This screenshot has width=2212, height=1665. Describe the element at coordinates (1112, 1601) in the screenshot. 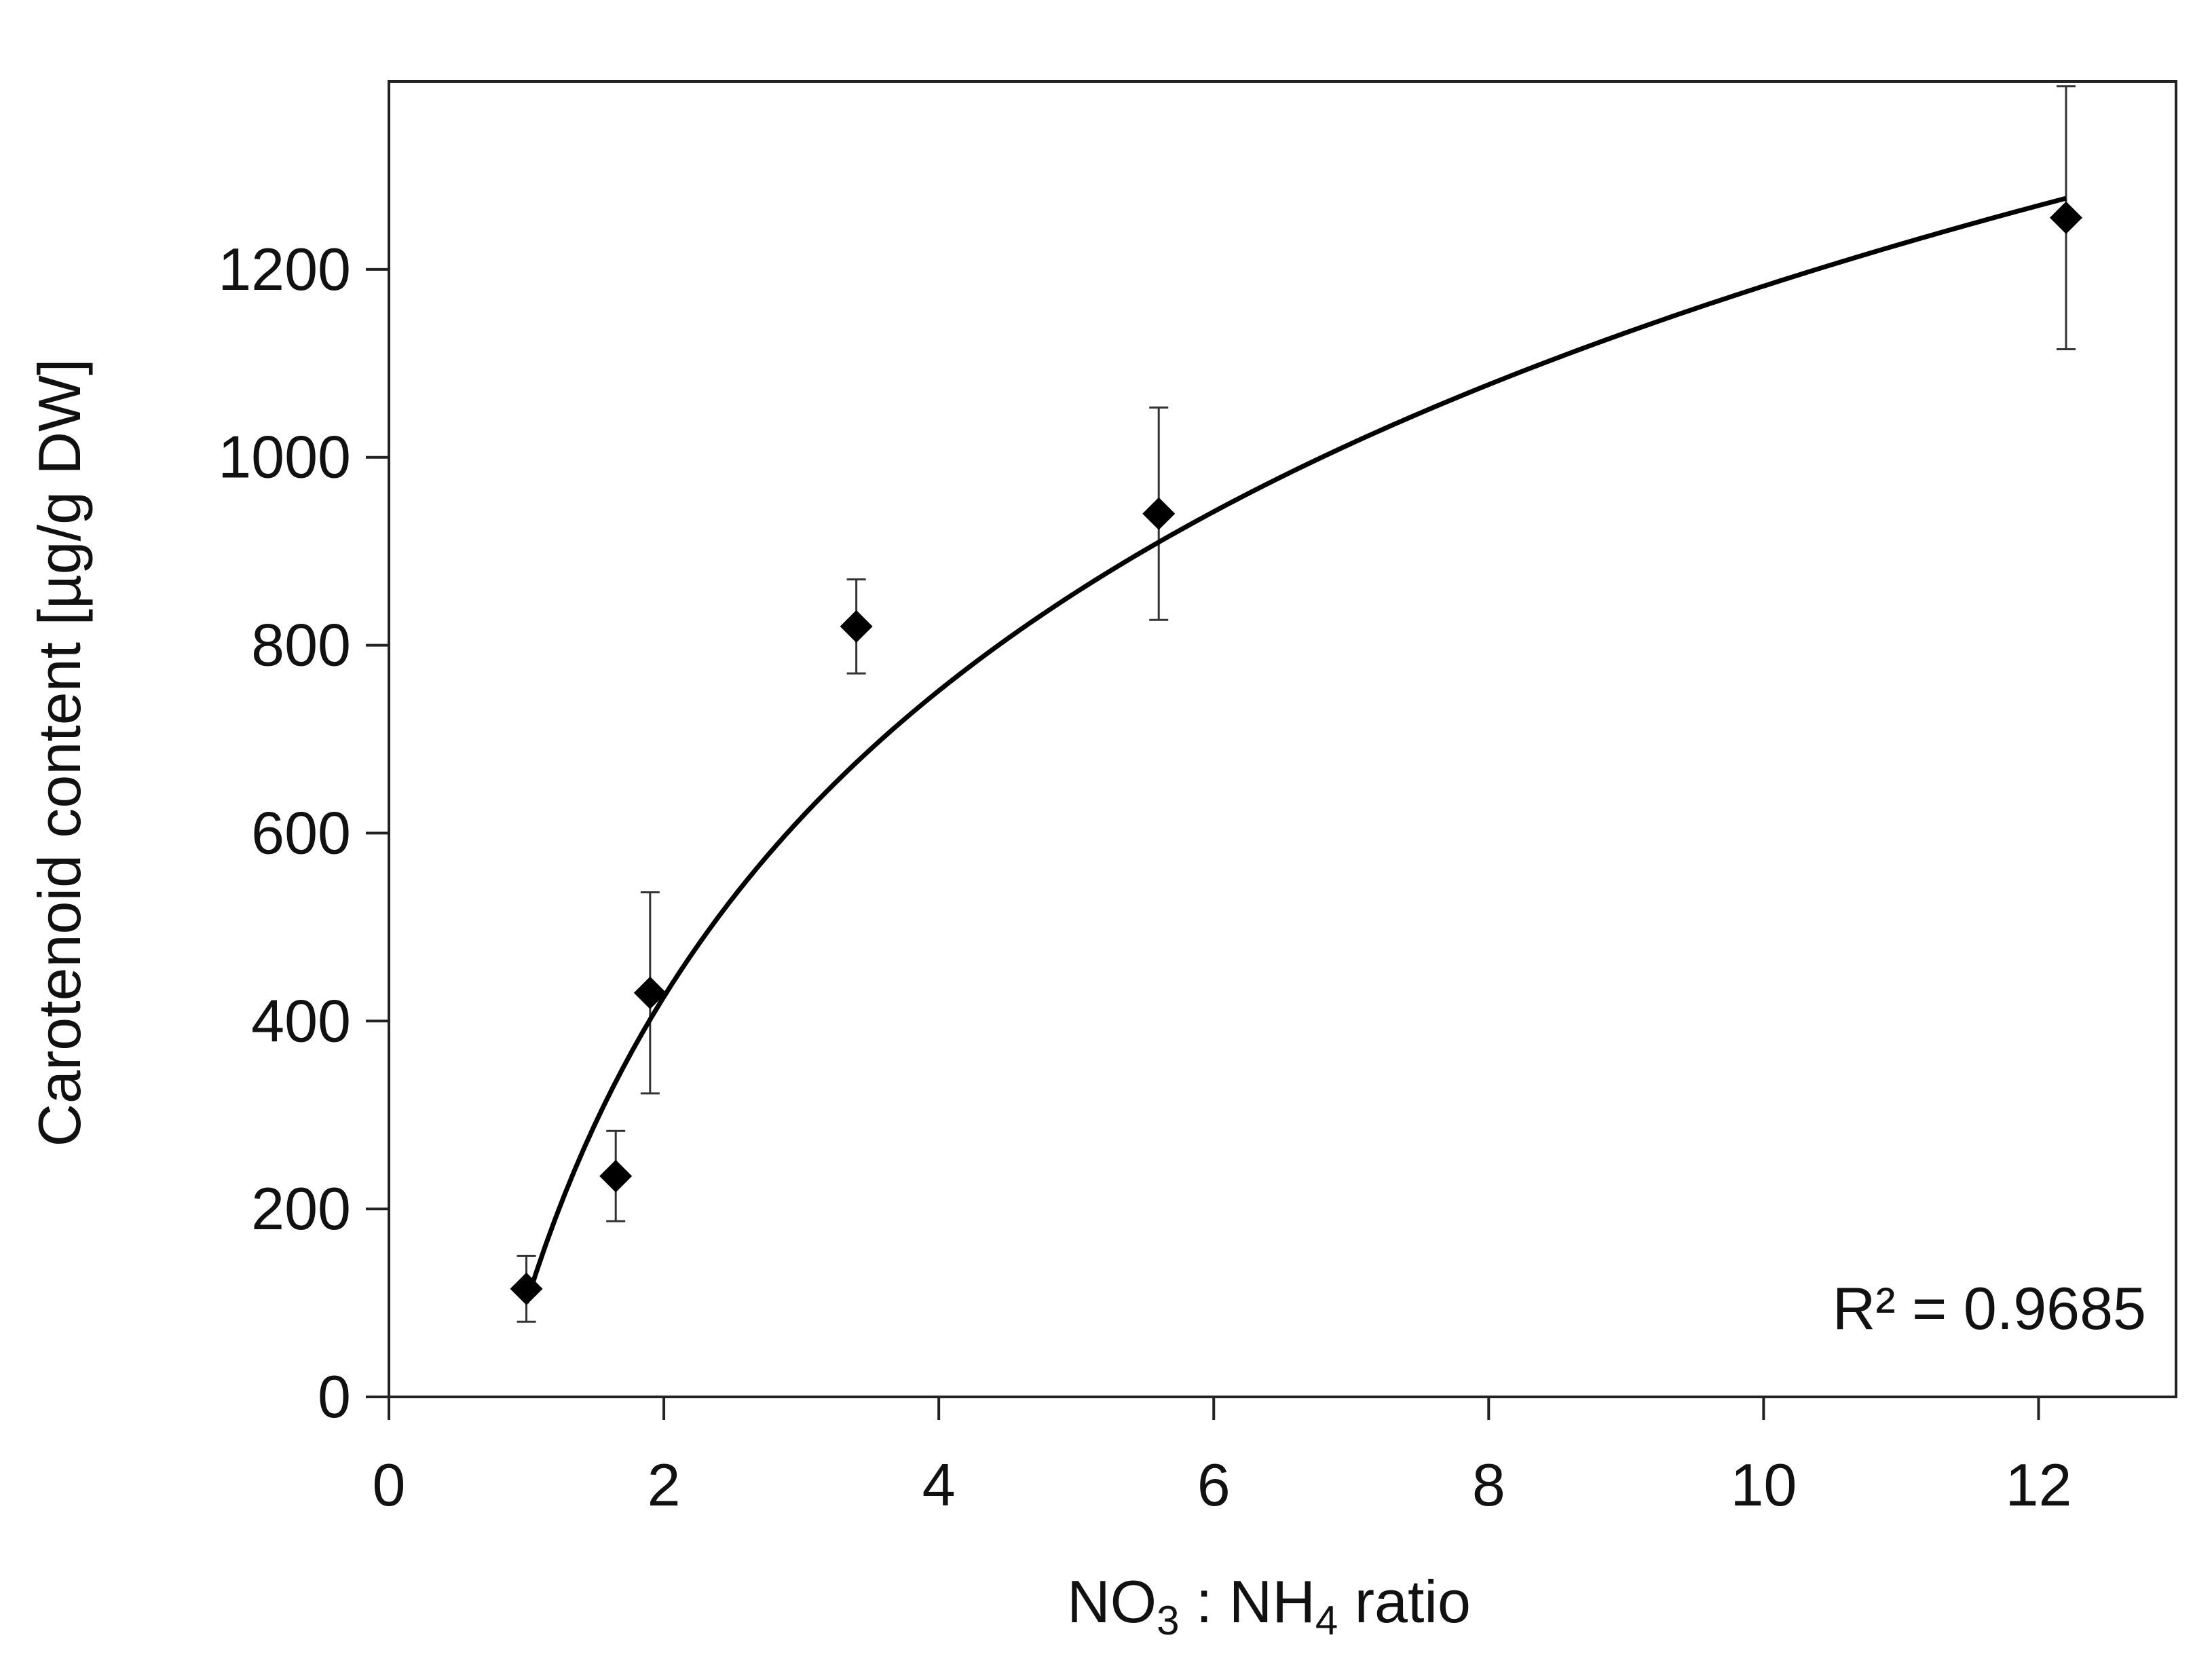

I see `x-axis-title-part: NO` at that location.